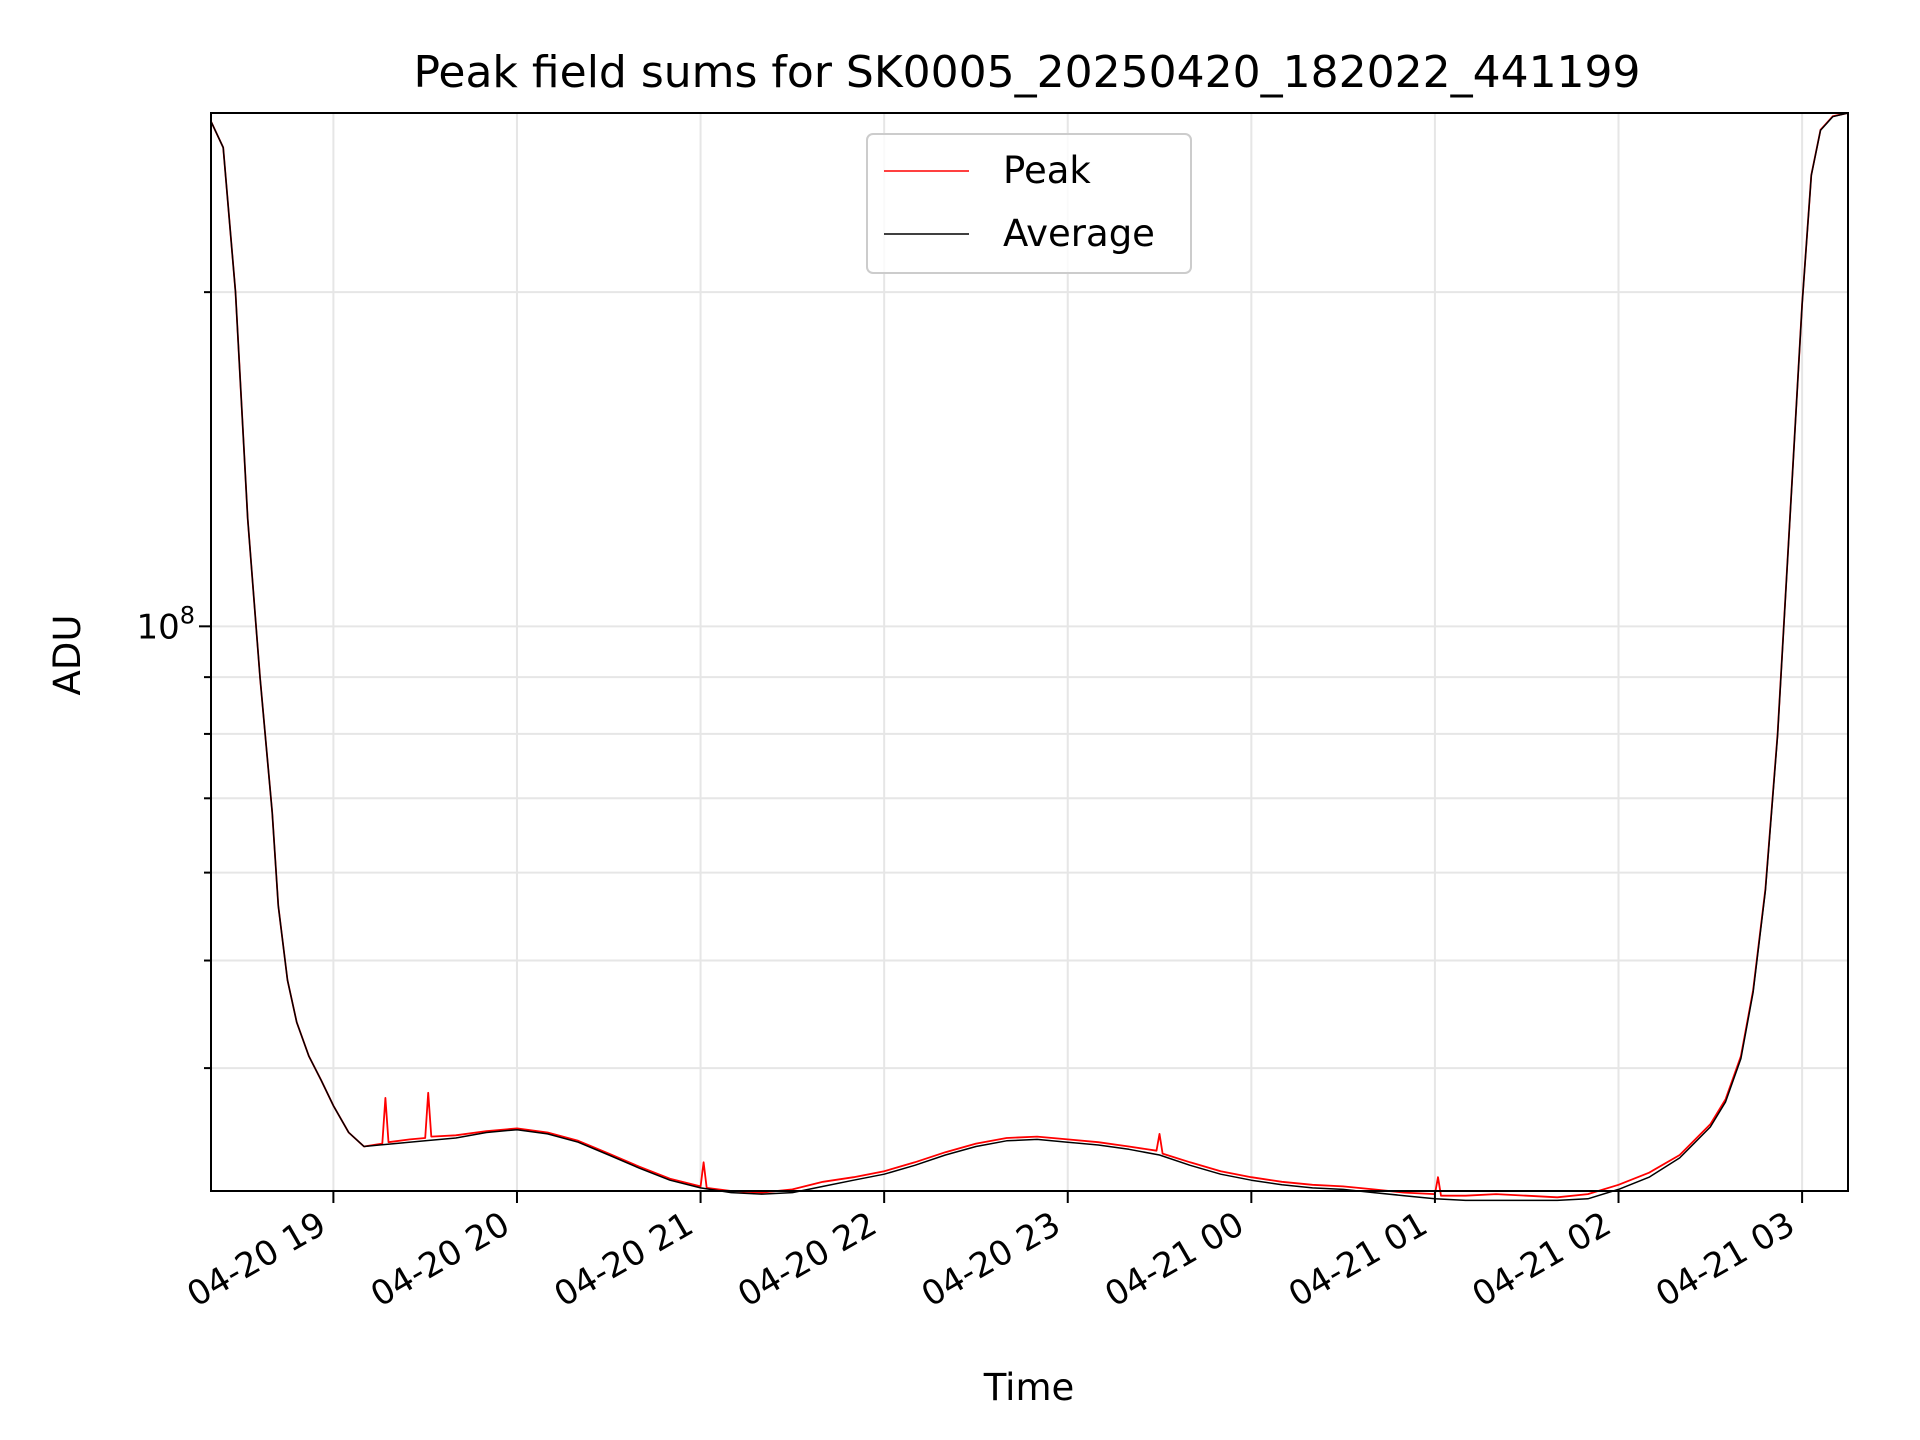  I want to click on y-tick-label-exponent: 8, so click(187, 615).